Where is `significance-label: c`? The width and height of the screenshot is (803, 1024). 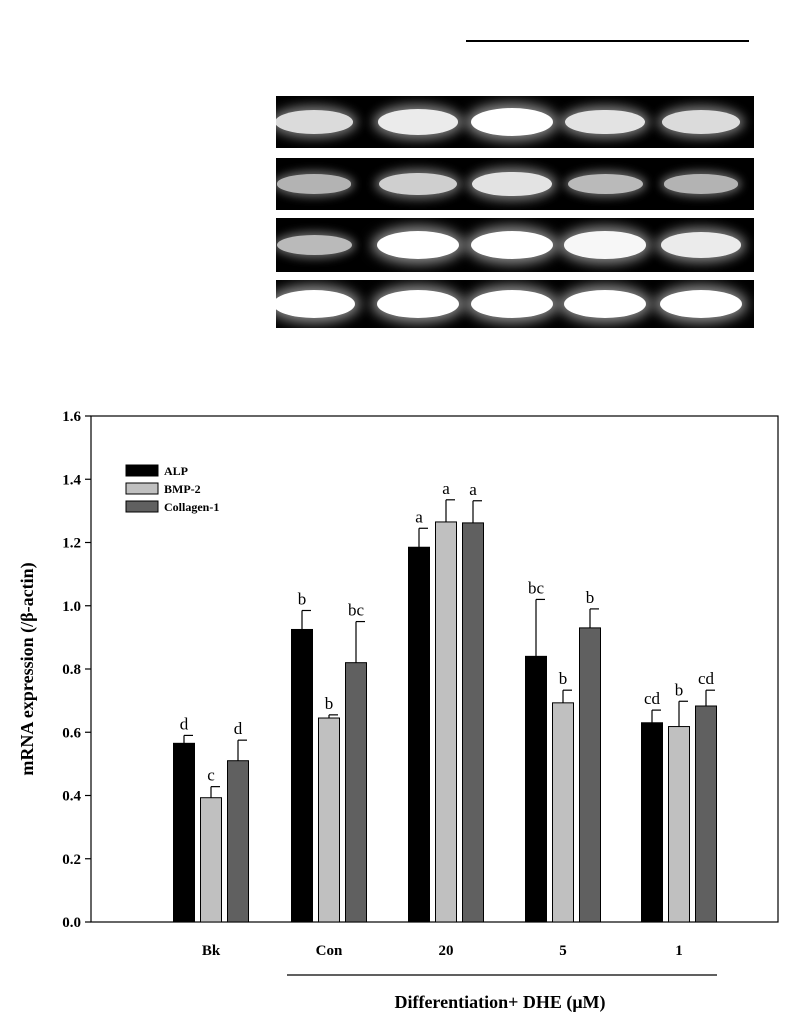
significance-label: c is located at coordinates (211, 775).